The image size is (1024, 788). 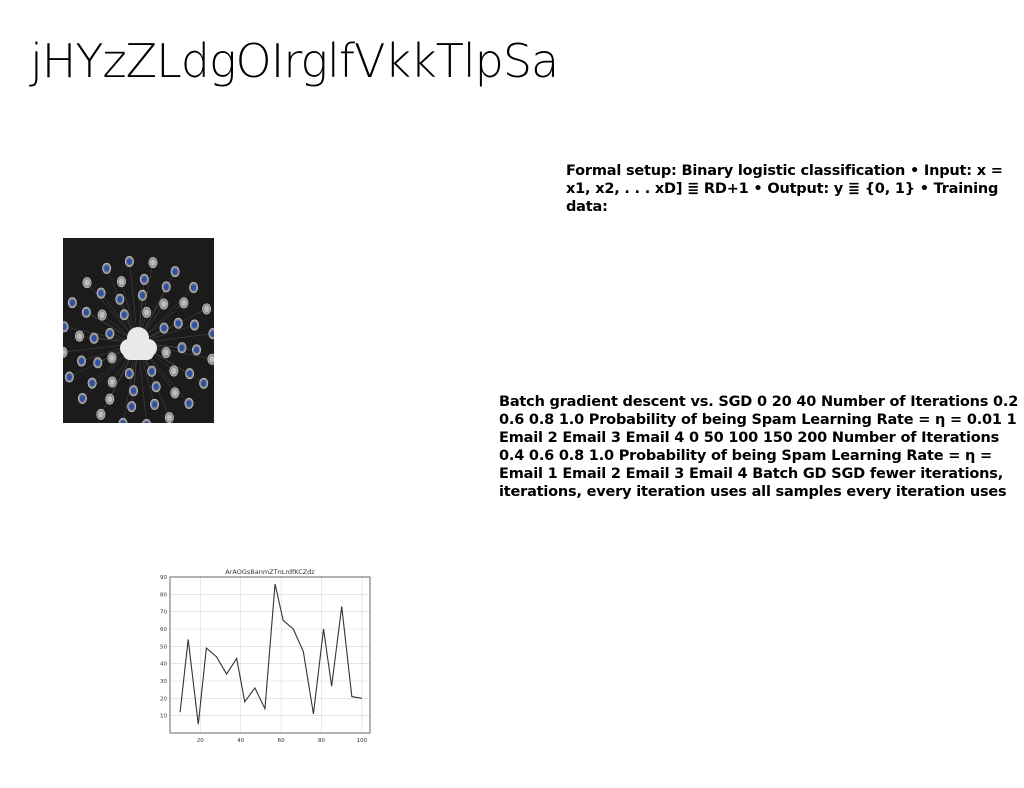 I want to click on x-tick-label: 60, so click(x=281, y=741).